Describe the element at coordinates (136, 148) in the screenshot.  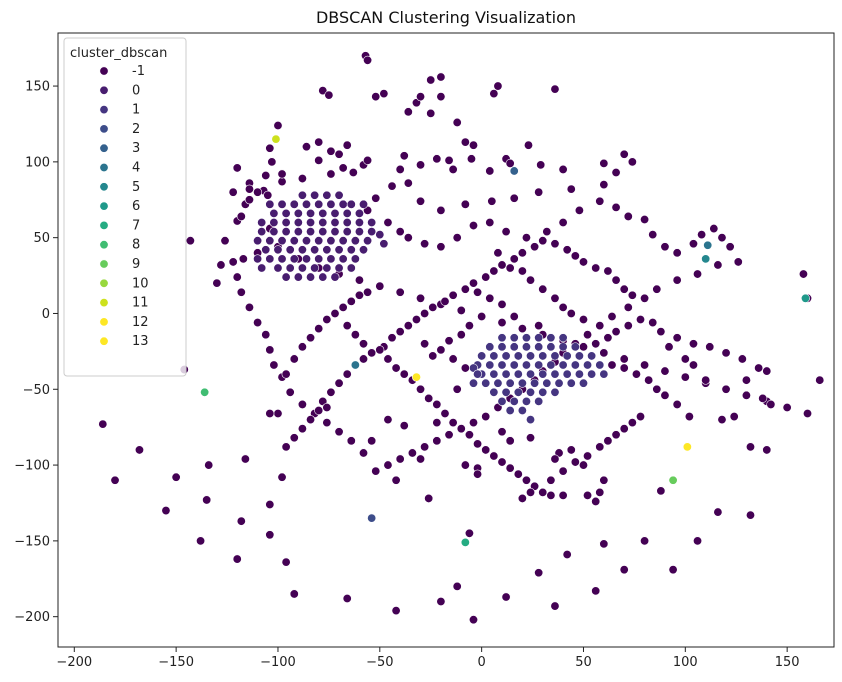
I see `legend-label: 3` at that location.